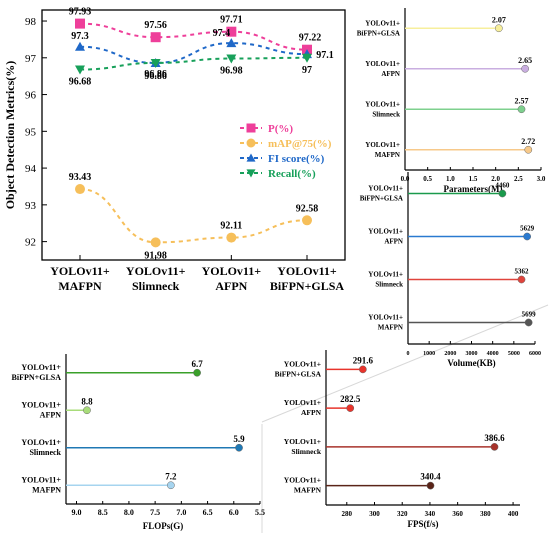 The height and width of the screenshot is (533, 550). Describe the element at coordinates (473, 189) in the screenshot. I see `x-axis-label: Parameters(M)` at that location.